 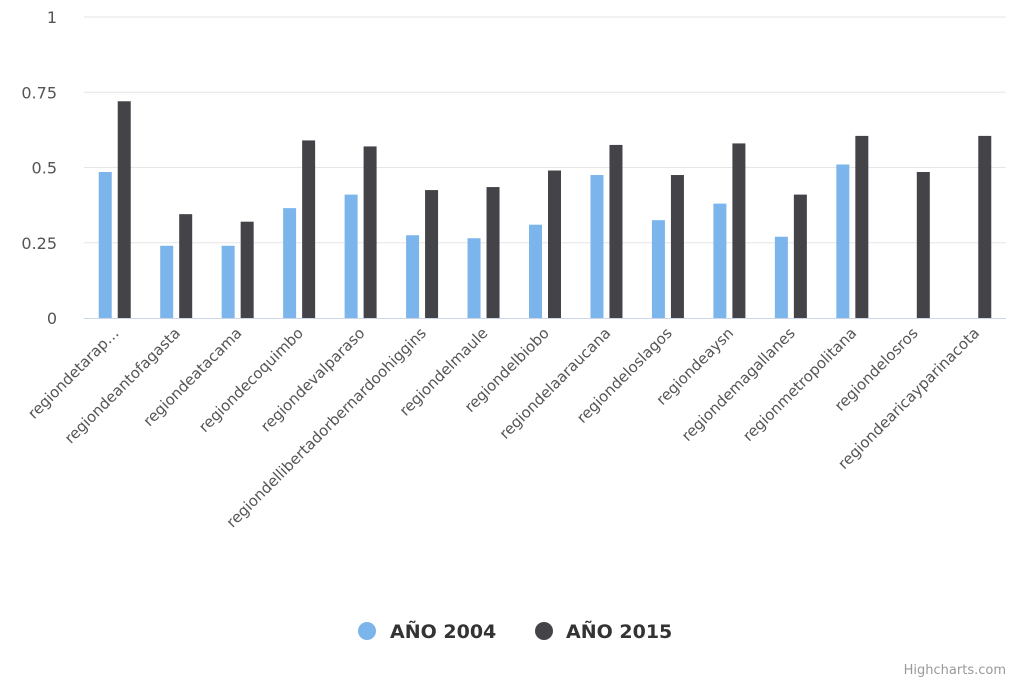 I want to click on y-tick-label: 0.5, so click(x=44, y=168).